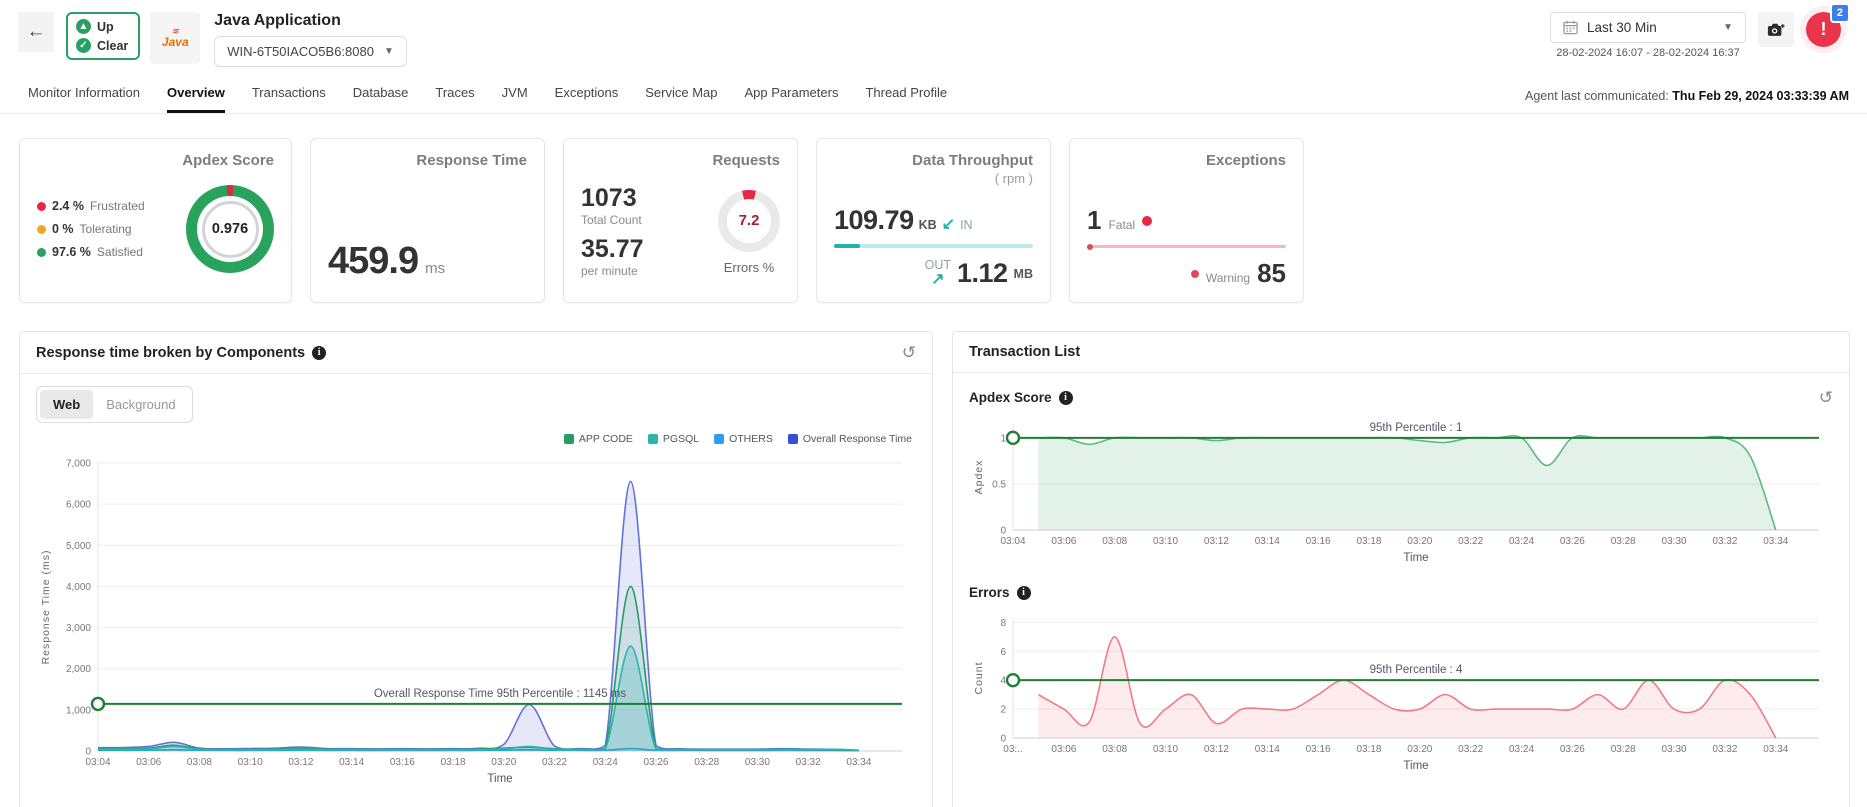  What do you see at coordinates (978, 273) in the screenshot?
I see `throughput-out-row: OUT ↗ 1.12 MB` at bounding box center [978, 273].